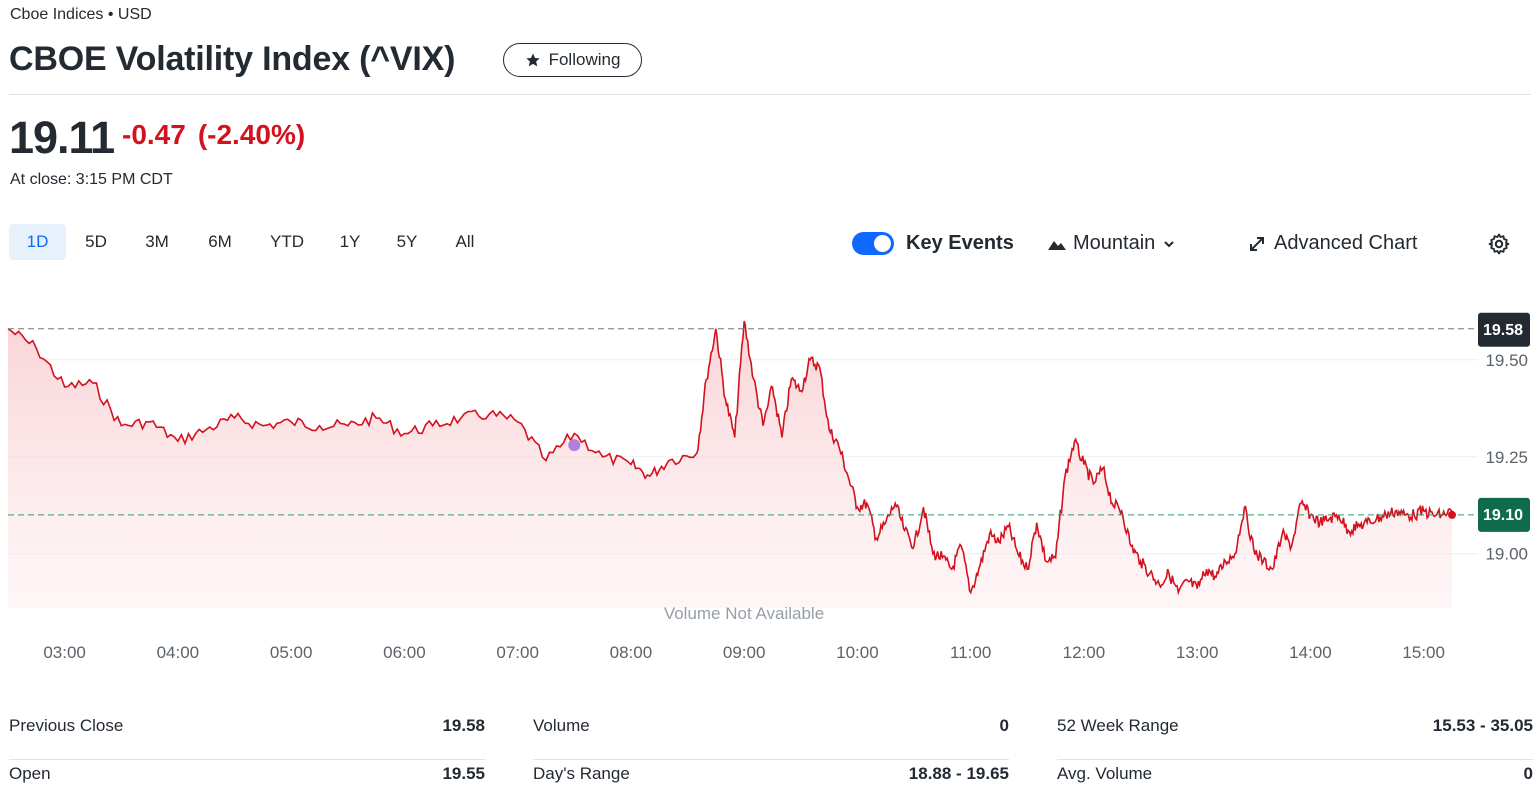  What do you see at coordinates (154, 134) in the screenshot?
I see `change-value: -0.47` at bounding box center [154, 134].